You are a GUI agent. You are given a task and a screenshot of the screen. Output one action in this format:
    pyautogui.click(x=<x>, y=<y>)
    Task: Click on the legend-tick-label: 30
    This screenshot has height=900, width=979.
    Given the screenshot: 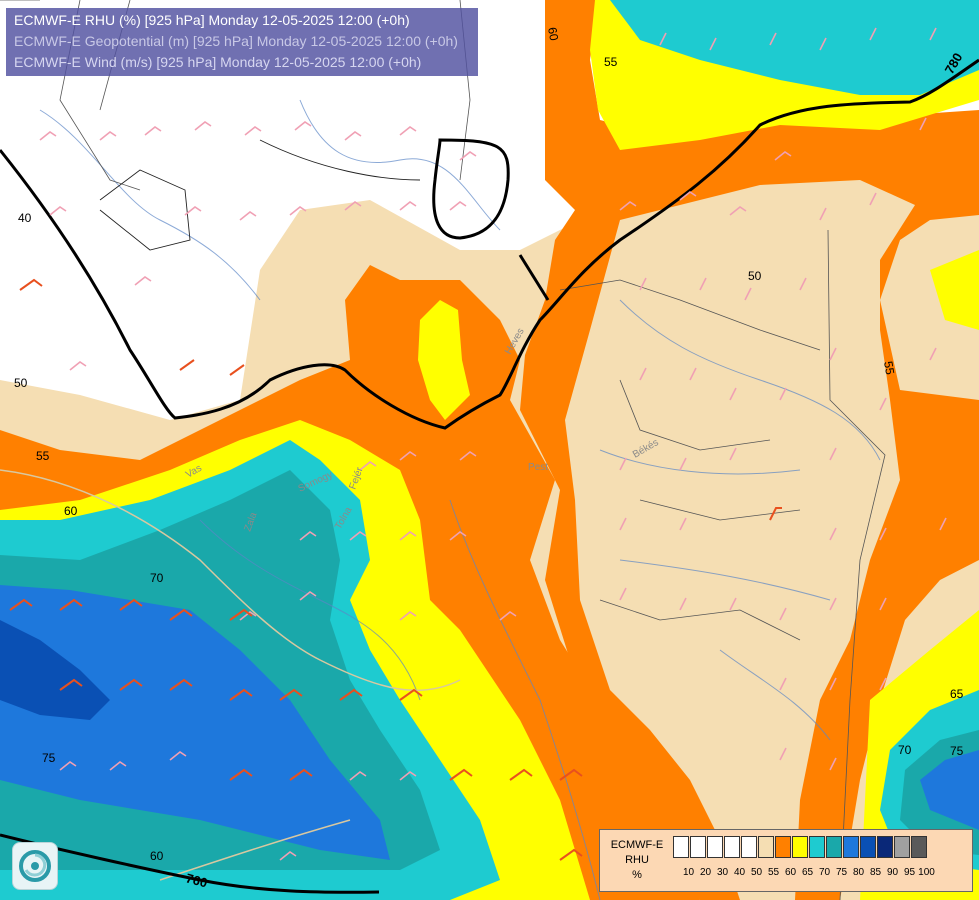 What is the action you would take?
    pyautogui.click(x=722, y=872)
    